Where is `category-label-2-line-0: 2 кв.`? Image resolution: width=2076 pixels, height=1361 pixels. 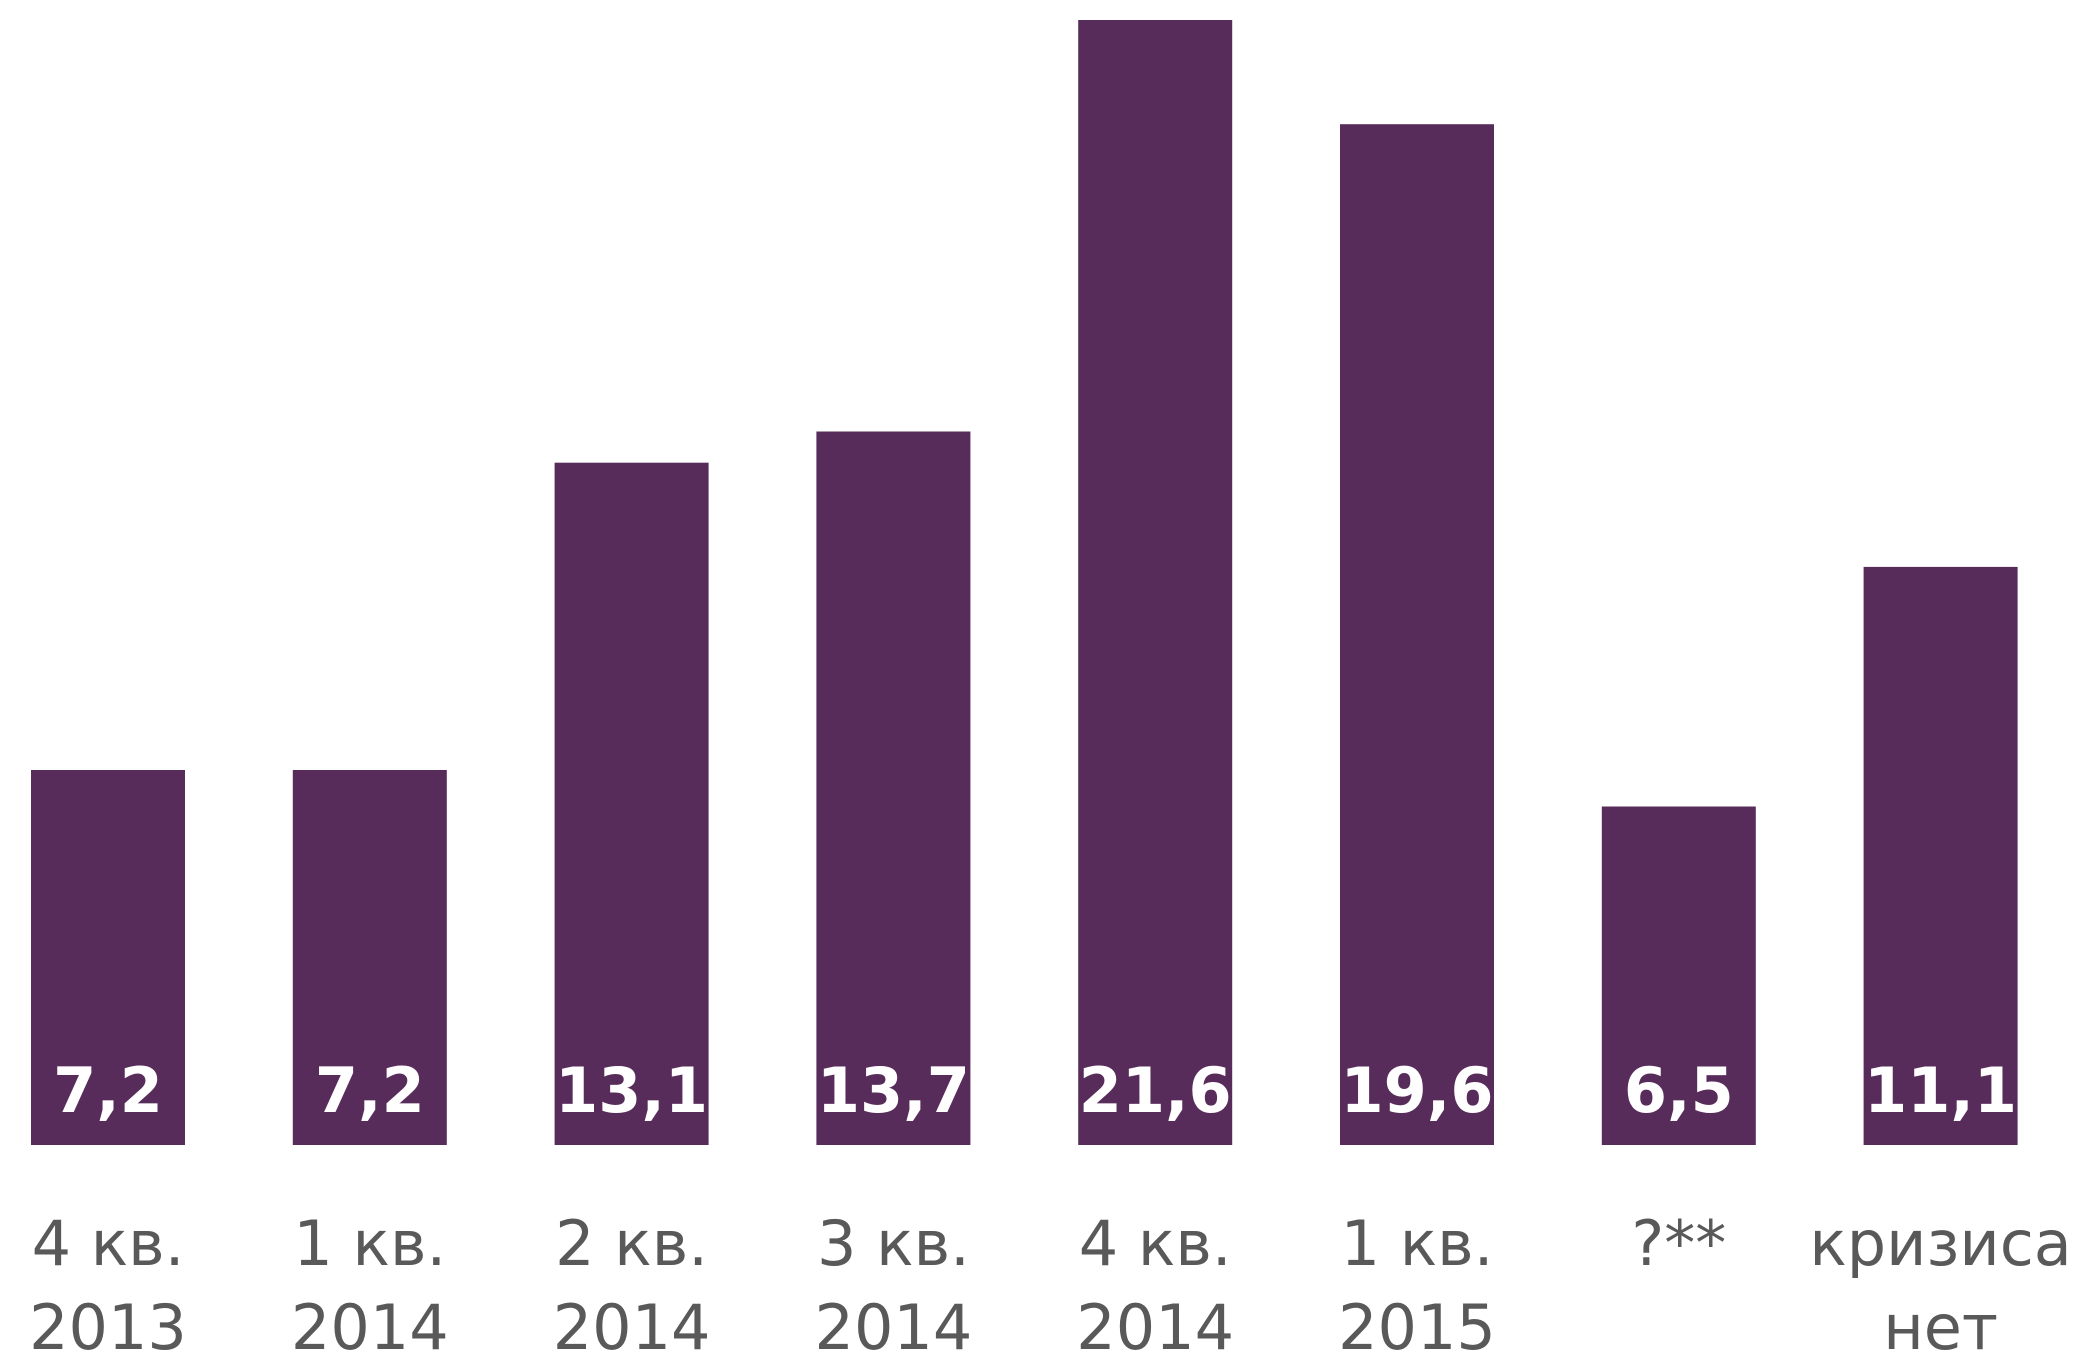
category-label-2-line-0: 2 кв. is located at coordinates (631, 1243).